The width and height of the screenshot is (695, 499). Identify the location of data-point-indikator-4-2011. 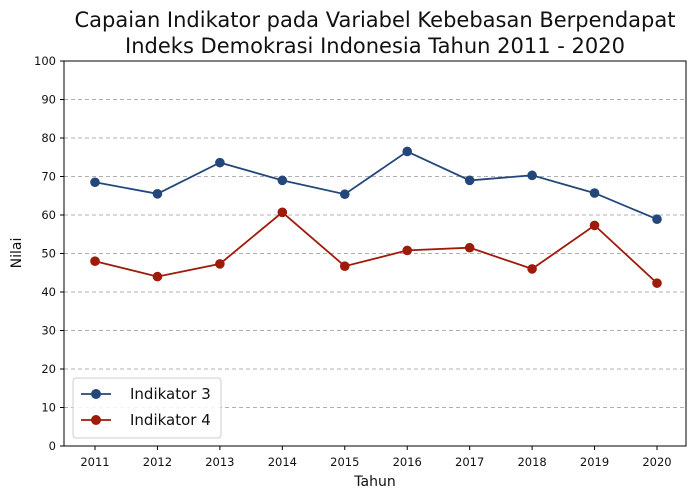
(95, 261).